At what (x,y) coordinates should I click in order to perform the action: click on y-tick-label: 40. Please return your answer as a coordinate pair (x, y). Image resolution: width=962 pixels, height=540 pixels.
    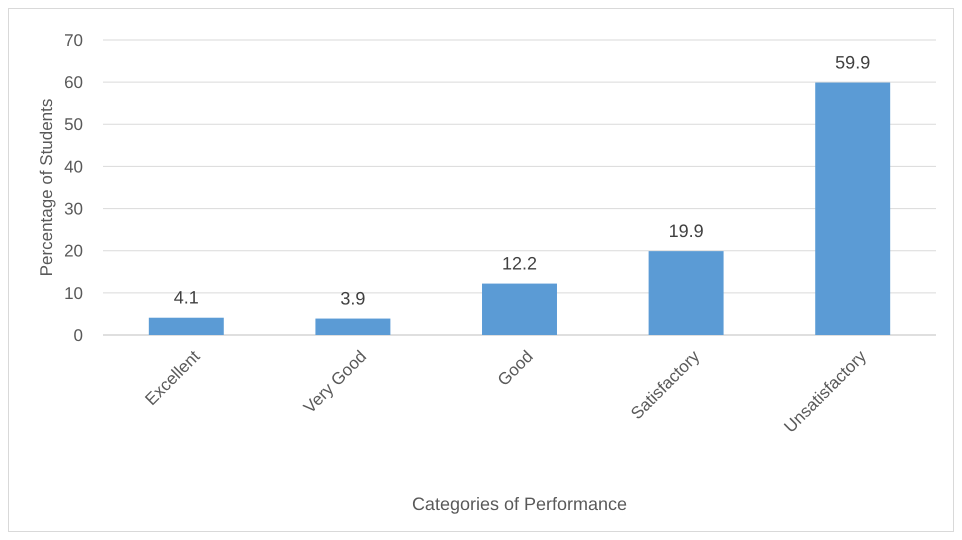
    Looking at the image, I should click on (73, 166).